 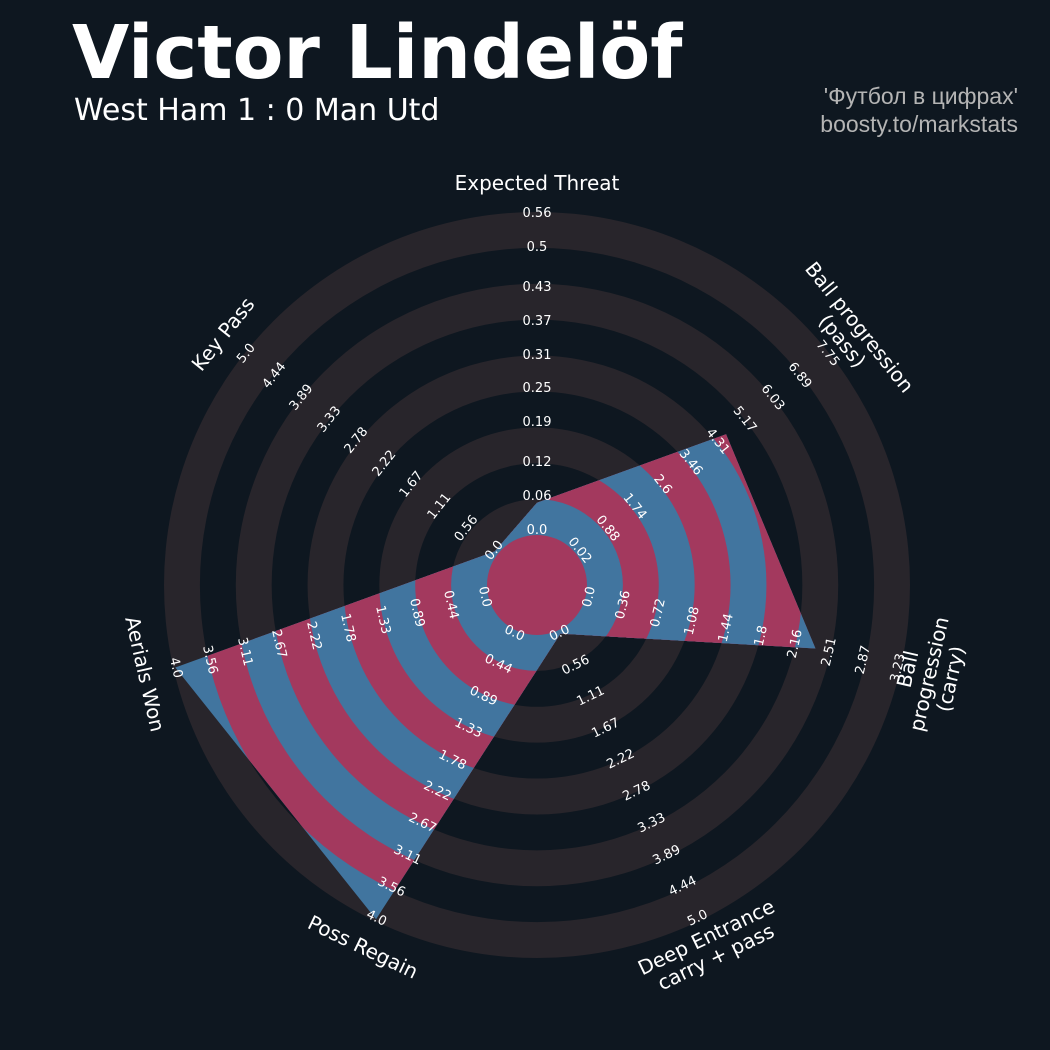 I want to click on tick-label: 0.12, so click(x=537, y=462).